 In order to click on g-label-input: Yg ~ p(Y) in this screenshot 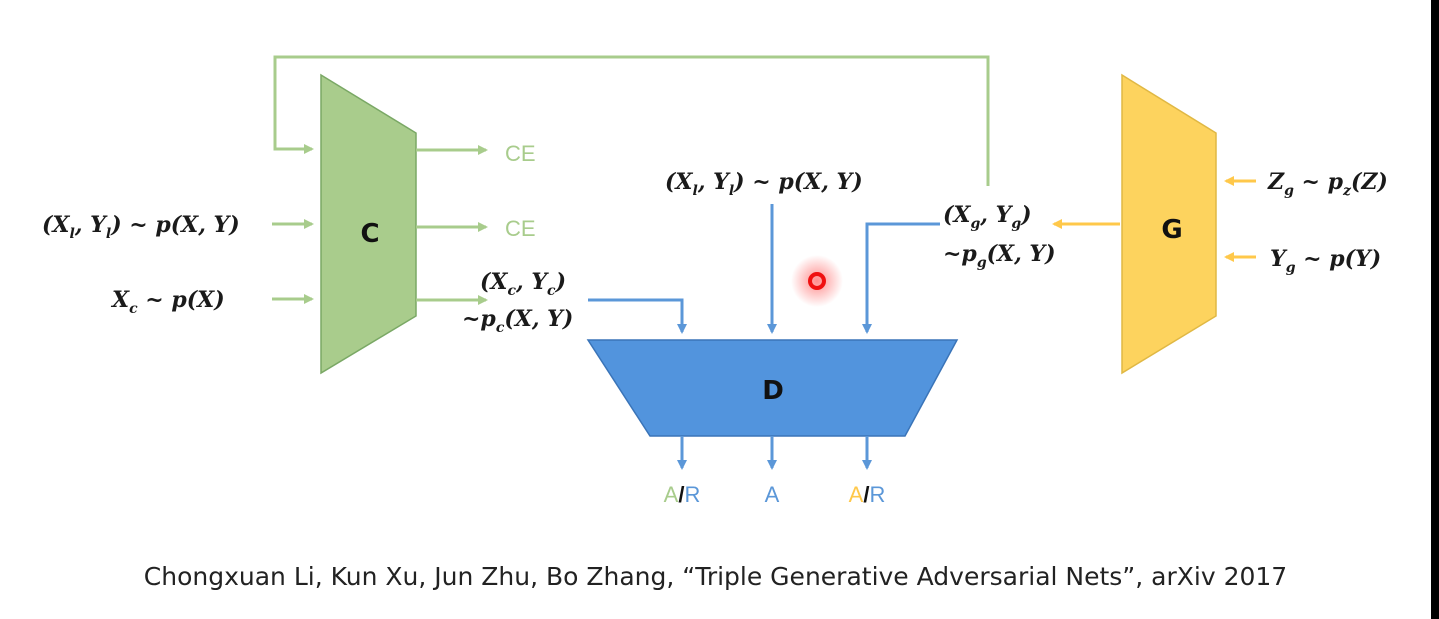, I will do `click(1325, 261)`.